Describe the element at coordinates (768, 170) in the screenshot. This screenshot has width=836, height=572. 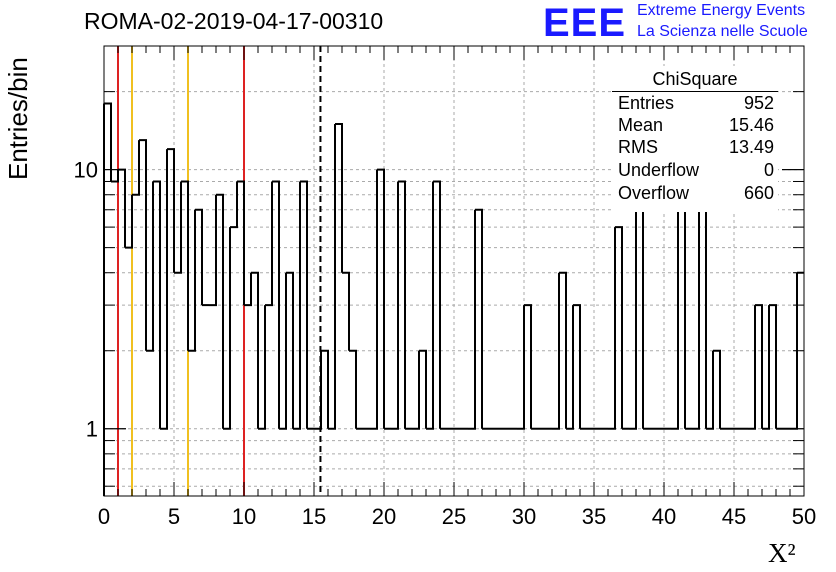
I see `stats-value: 0` at that location.